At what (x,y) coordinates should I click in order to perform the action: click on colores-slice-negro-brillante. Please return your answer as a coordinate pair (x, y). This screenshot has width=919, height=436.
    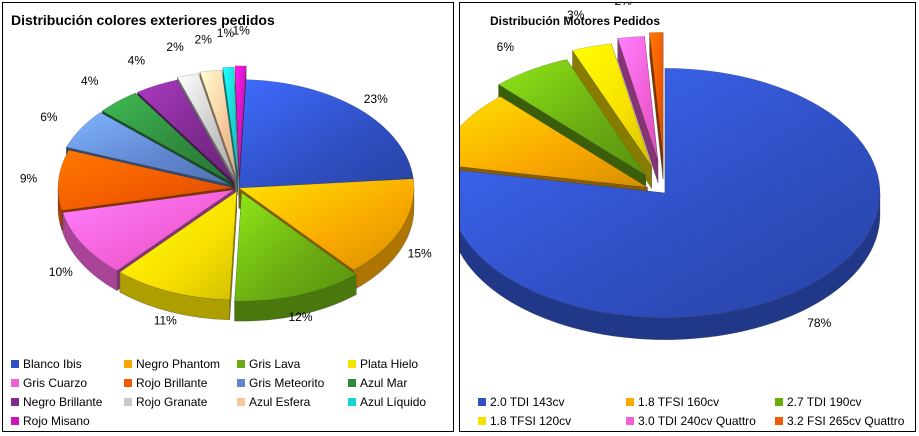
    Looking at the image, I should click on (185, 131).